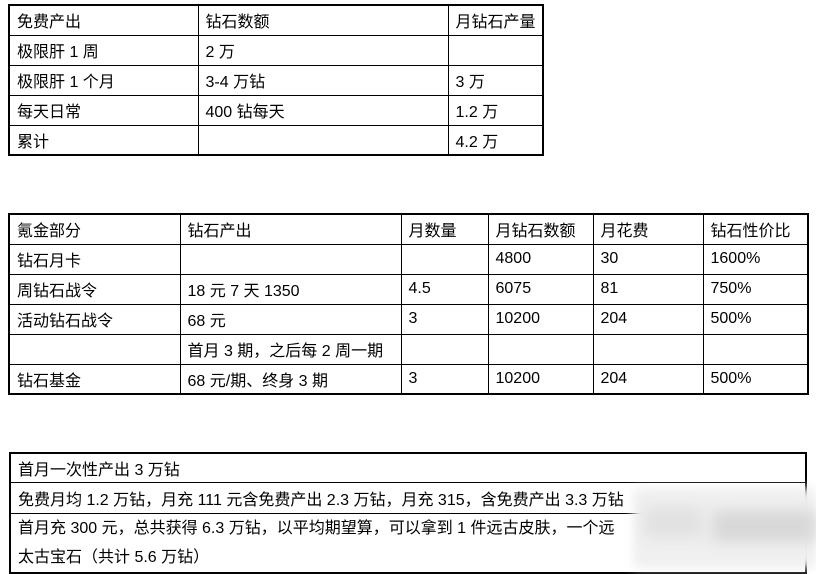  Describe the element at coordinates (290, 349) in the screenshot. I see `table-cell: 首月 3 期，之后每 2 周一期` at that location.